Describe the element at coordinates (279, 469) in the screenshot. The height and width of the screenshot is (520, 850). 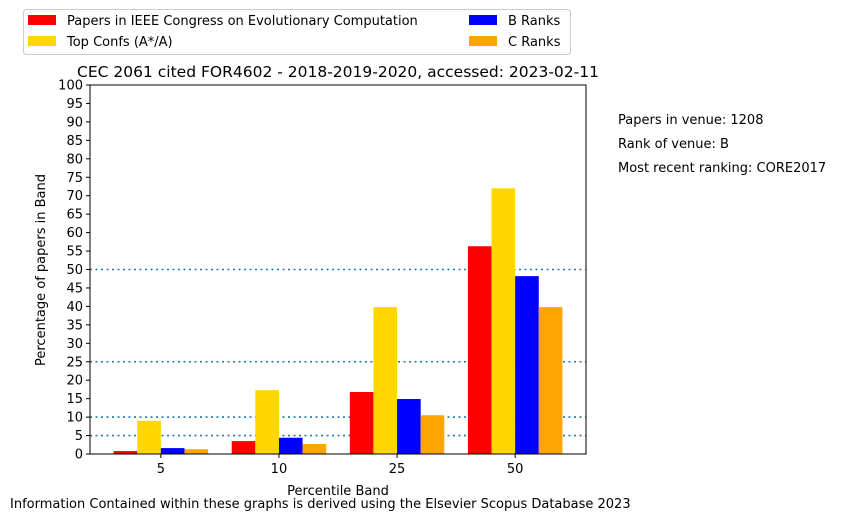
I see `x-tick-label-10: 10` at that location.